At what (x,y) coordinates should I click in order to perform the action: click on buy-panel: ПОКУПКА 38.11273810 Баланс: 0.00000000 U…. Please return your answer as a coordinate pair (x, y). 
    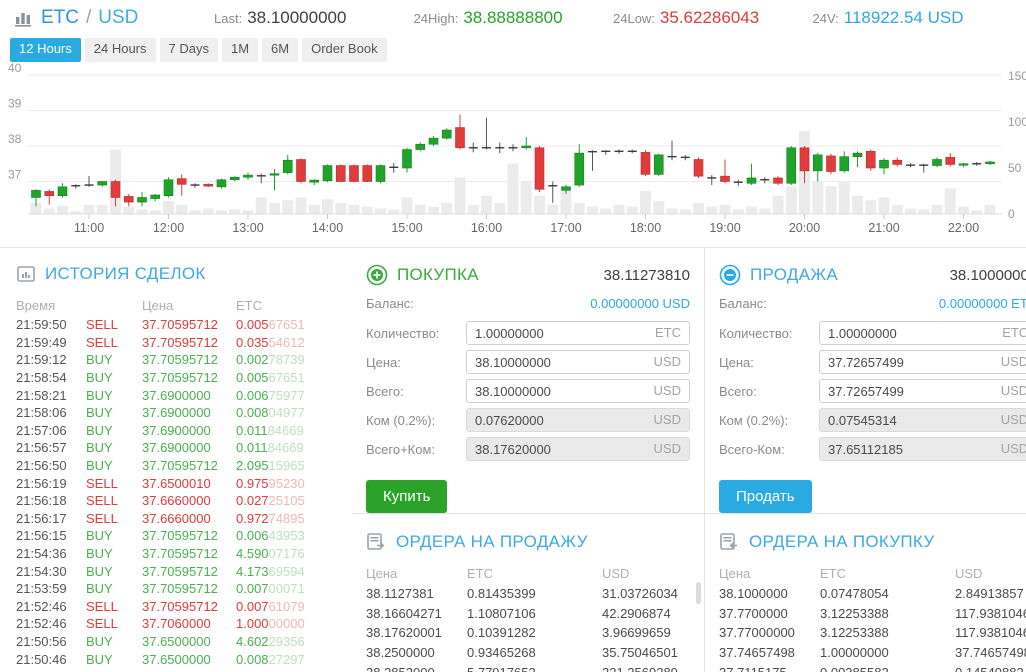
    Looking at the image, I should click on (528, 380).